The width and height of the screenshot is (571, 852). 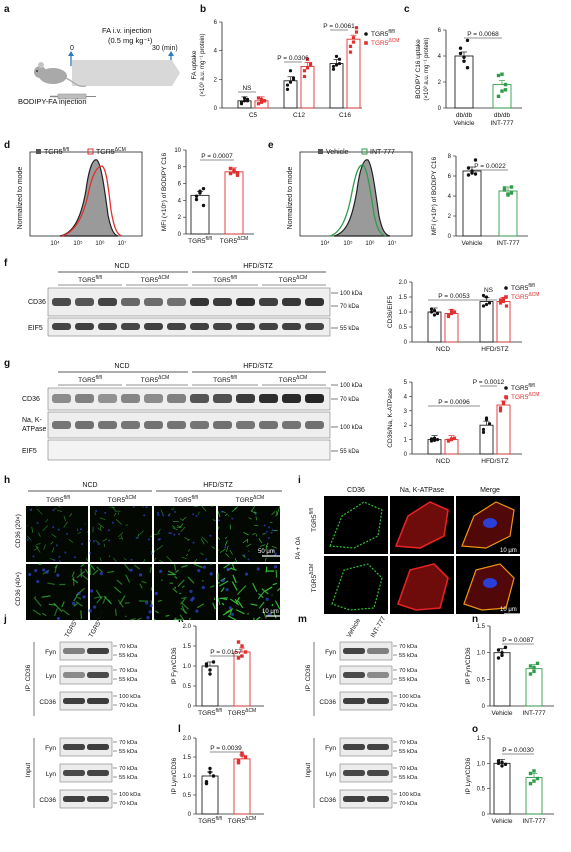 I want to click on o-ytick-label: 1.5, so click(x=481, y=739).